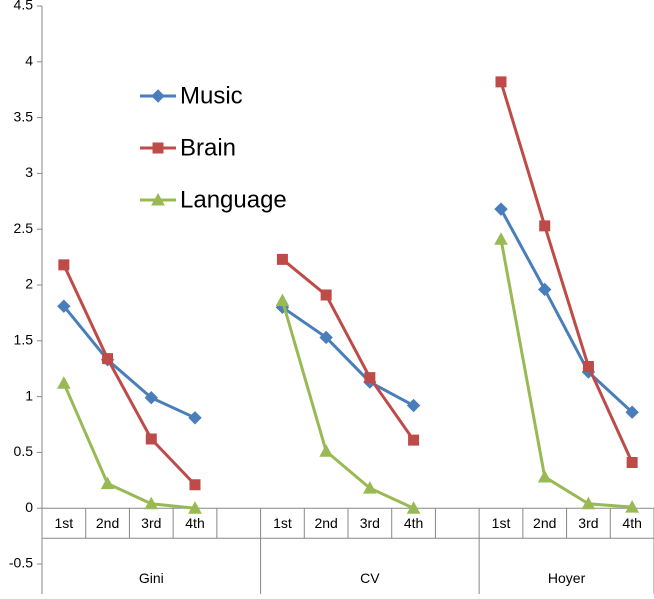  Describe the element at coordinates (370, 578) in the screenshot. I see `group-label: CV` at that location.